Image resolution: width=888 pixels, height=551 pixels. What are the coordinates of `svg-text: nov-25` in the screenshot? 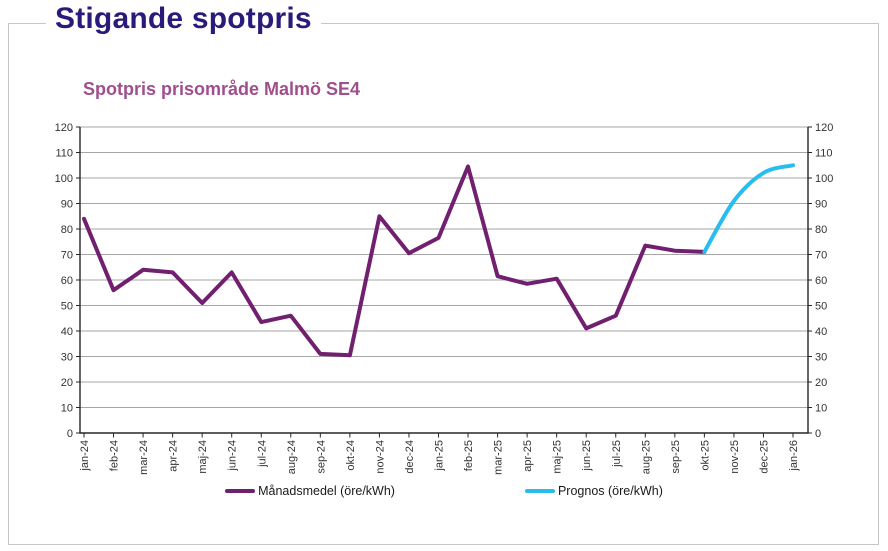 It's located at (735, 457).